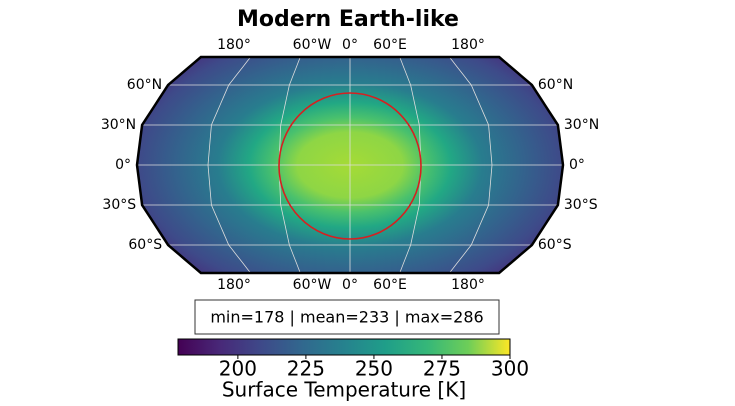  What do you see at coordinates (581, 125) in the screenshot?
I see `lat-label-right: 30°N` at bounding box center [581, 125].